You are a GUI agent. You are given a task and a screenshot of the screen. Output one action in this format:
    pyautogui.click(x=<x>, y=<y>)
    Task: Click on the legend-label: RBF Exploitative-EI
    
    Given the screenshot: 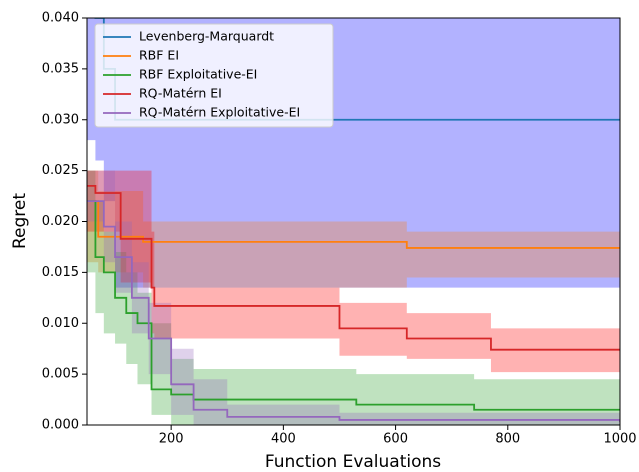 What is the action you would take?
    pyautogui.click(x=198, y=74)
    